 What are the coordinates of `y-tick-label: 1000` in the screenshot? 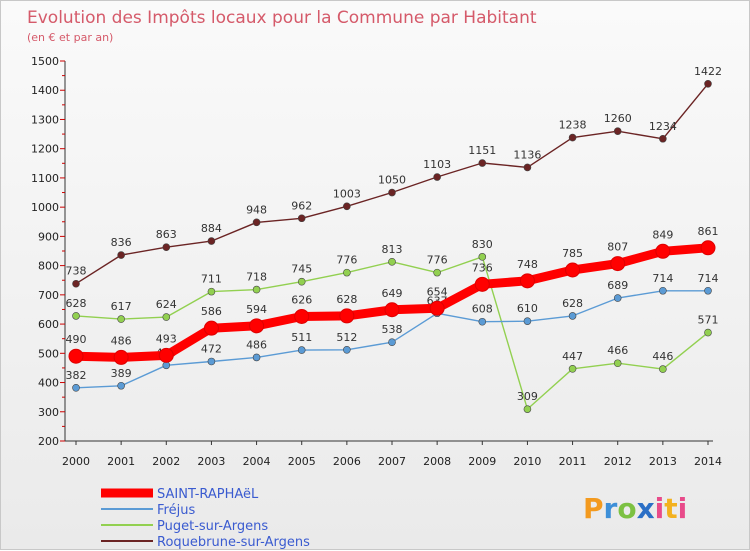 It's located at (45, 207).